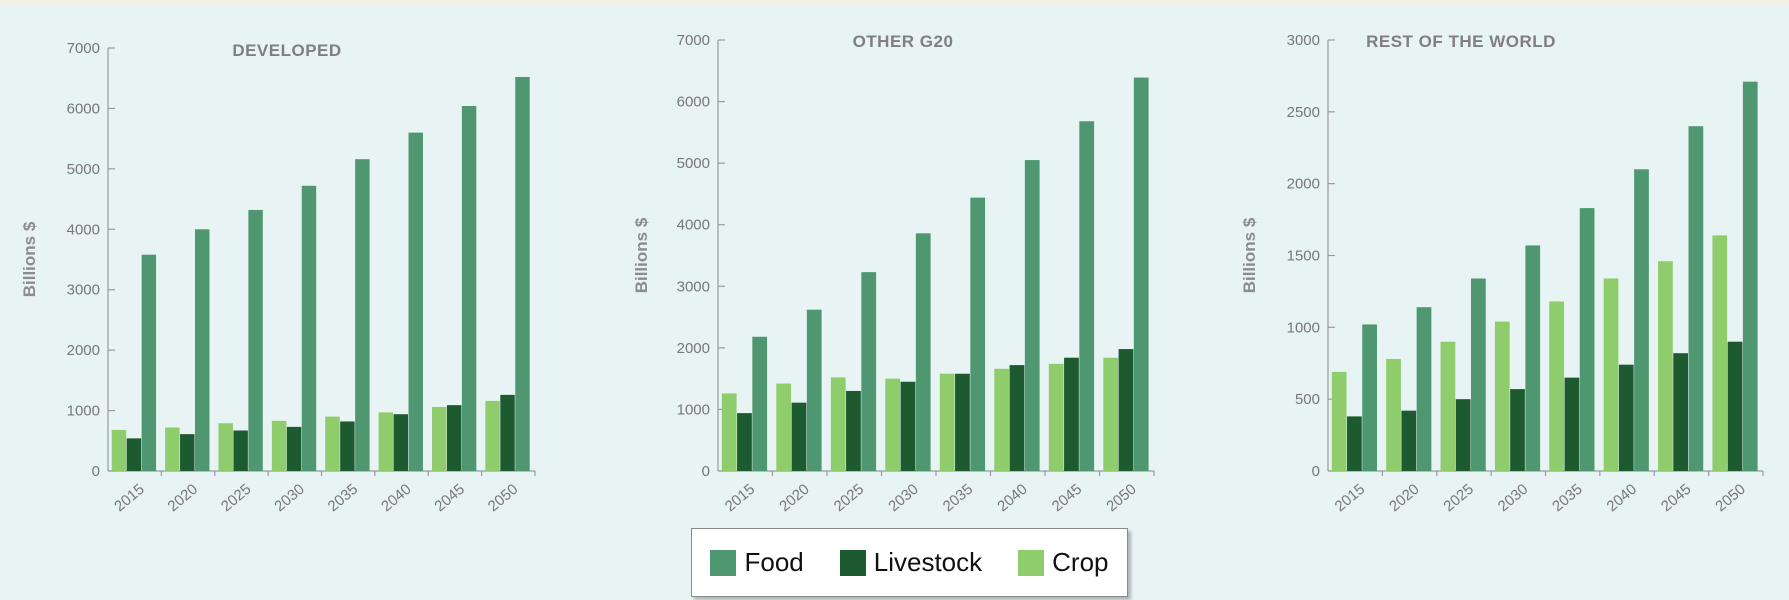 This screenshot has width=1789, height=600. What do you see at coordinates (852, 562) in the screenshot?
I see `legend-swatch-livestock` at bounding box center [852, 562].